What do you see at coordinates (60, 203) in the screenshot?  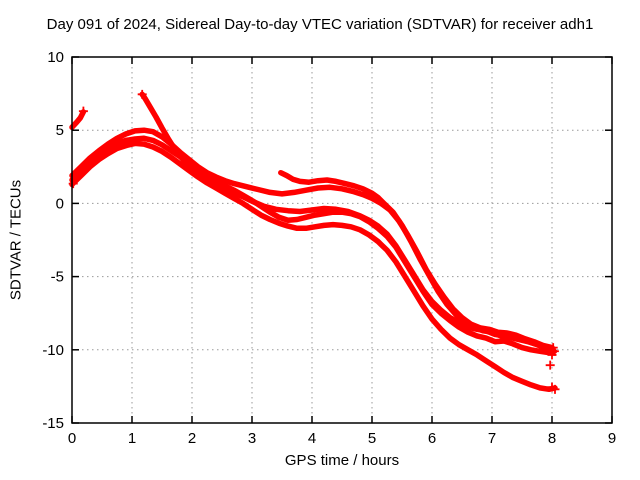 I see `y-tick-label: 0` at bounding box center [60, 203].